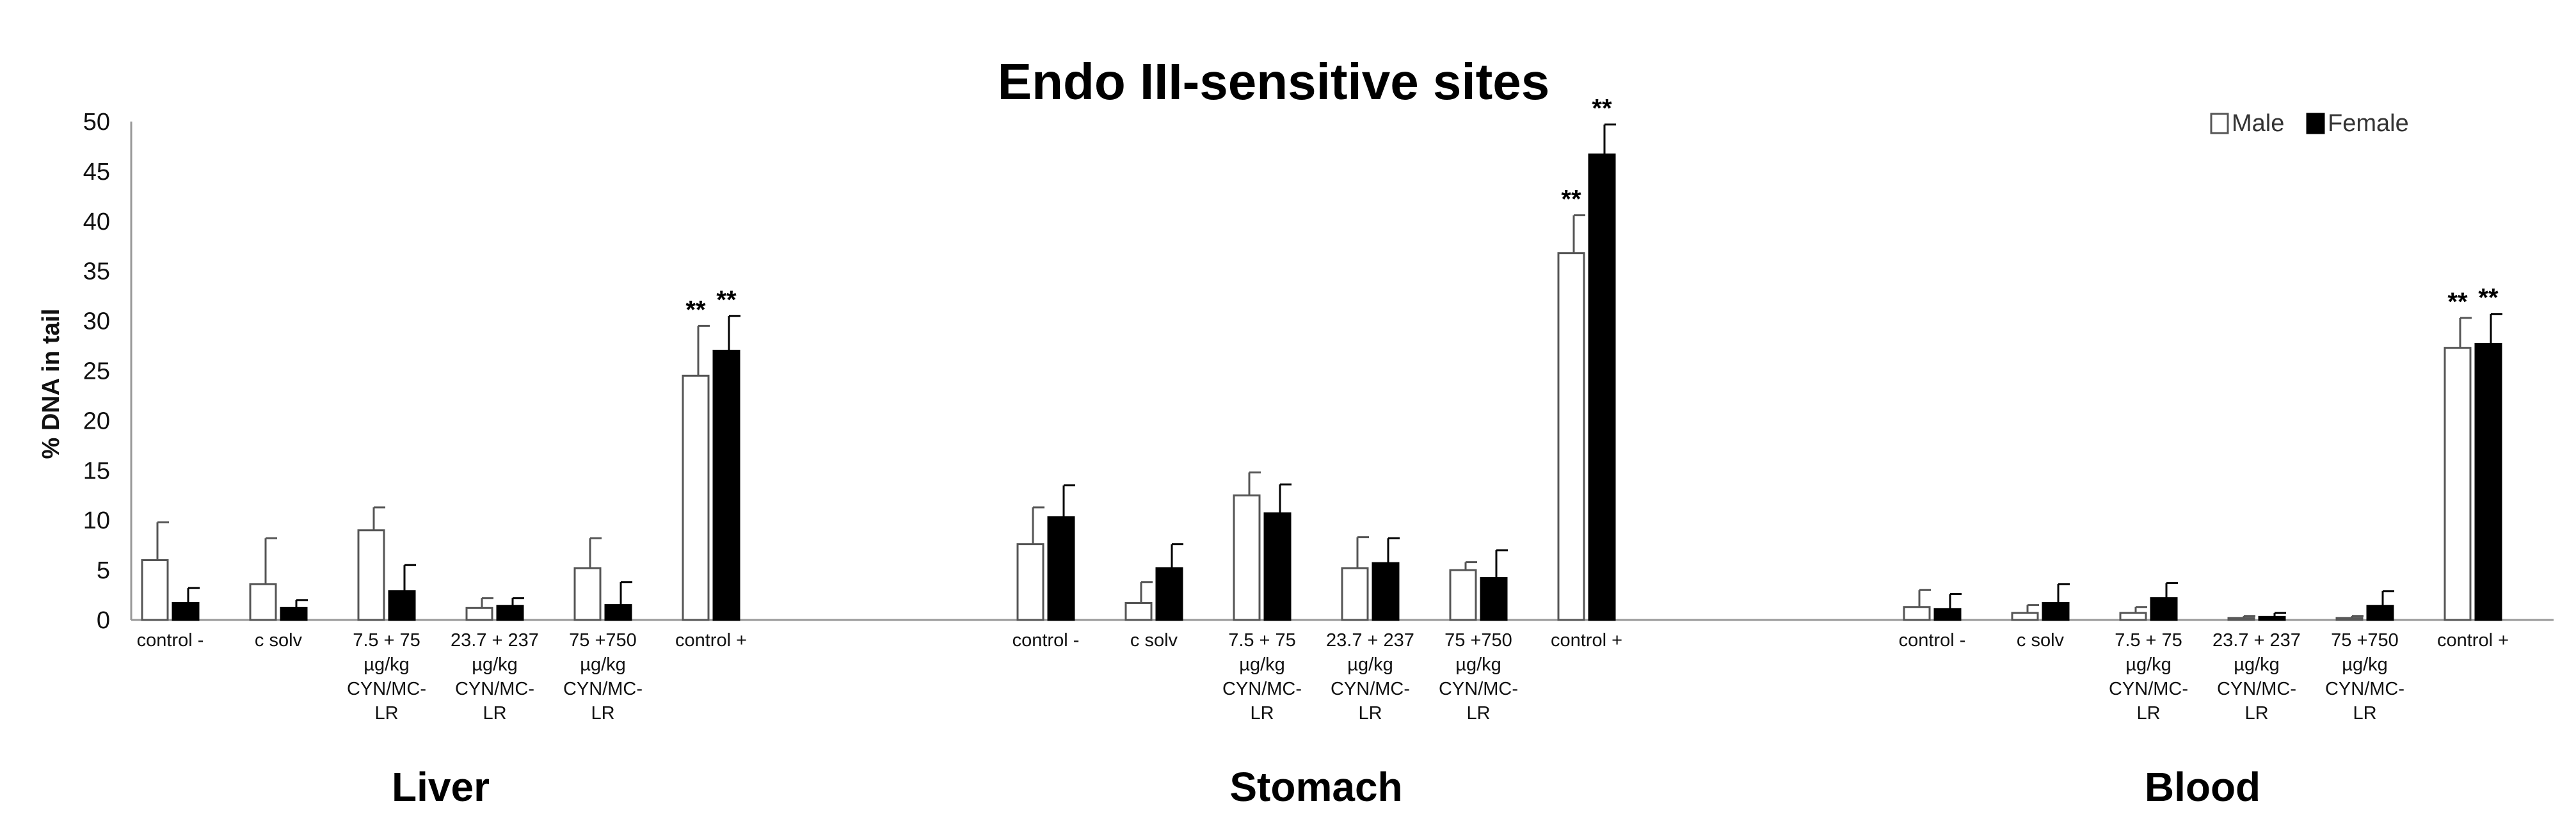 The height and width of the screenshot is (833, 2576). What do you see at coordinates (96, 421) in the screenshot?
I see `y-tick-label: 20` at bounding box center [96, 421].